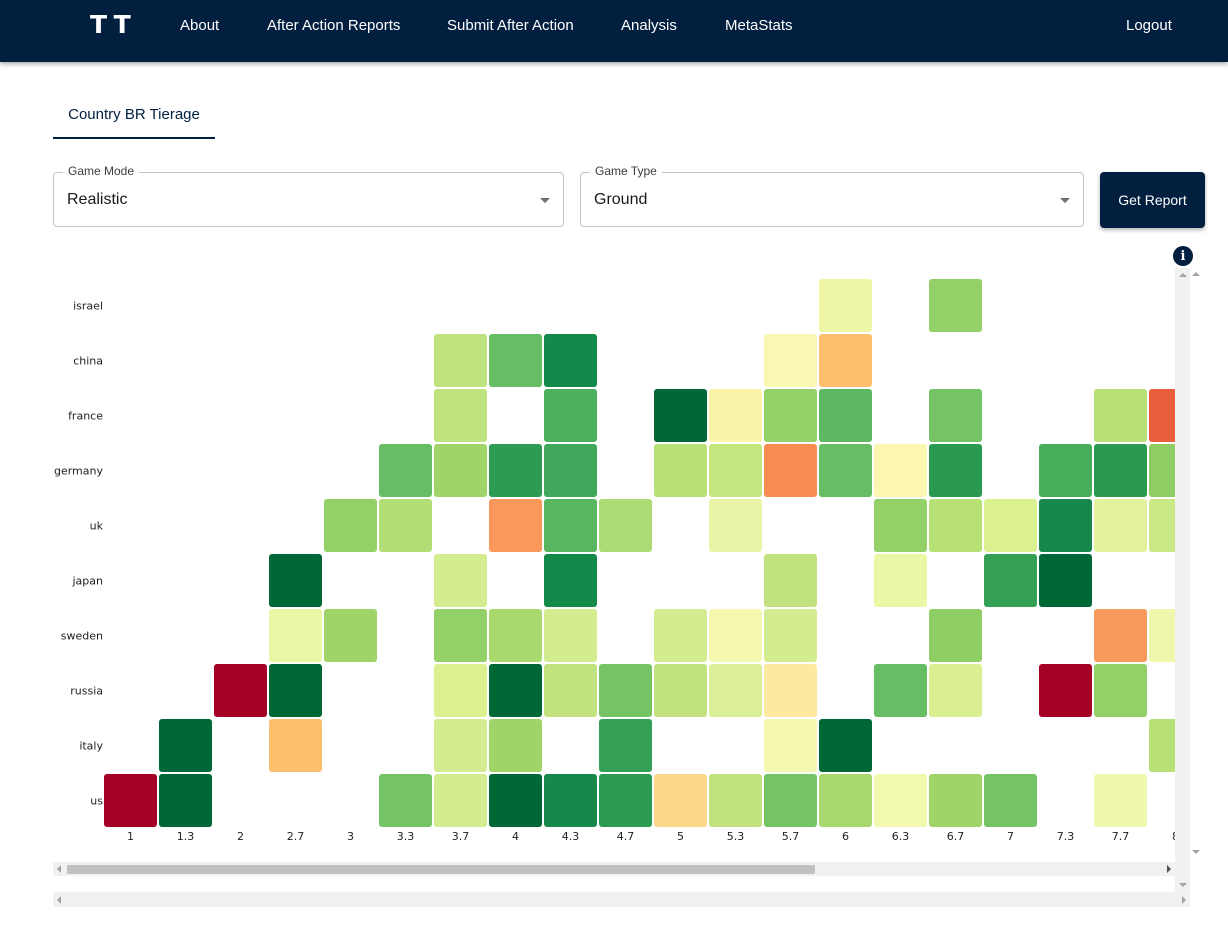  I want to click on scroll-left-icon, so click(59, 869).